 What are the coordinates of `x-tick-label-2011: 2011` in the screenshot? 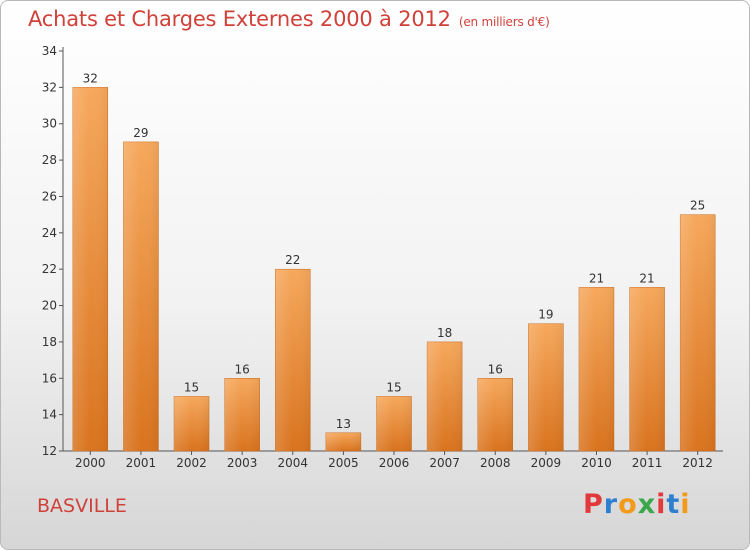 It's located at (647, 463).